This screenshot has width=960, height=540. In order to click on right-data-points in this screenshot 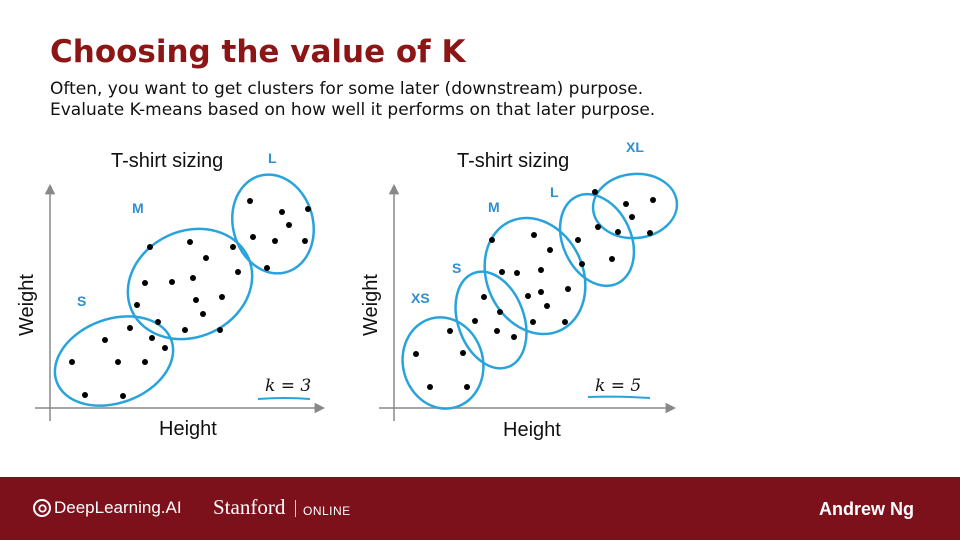, I will do `click(534, 289)`.